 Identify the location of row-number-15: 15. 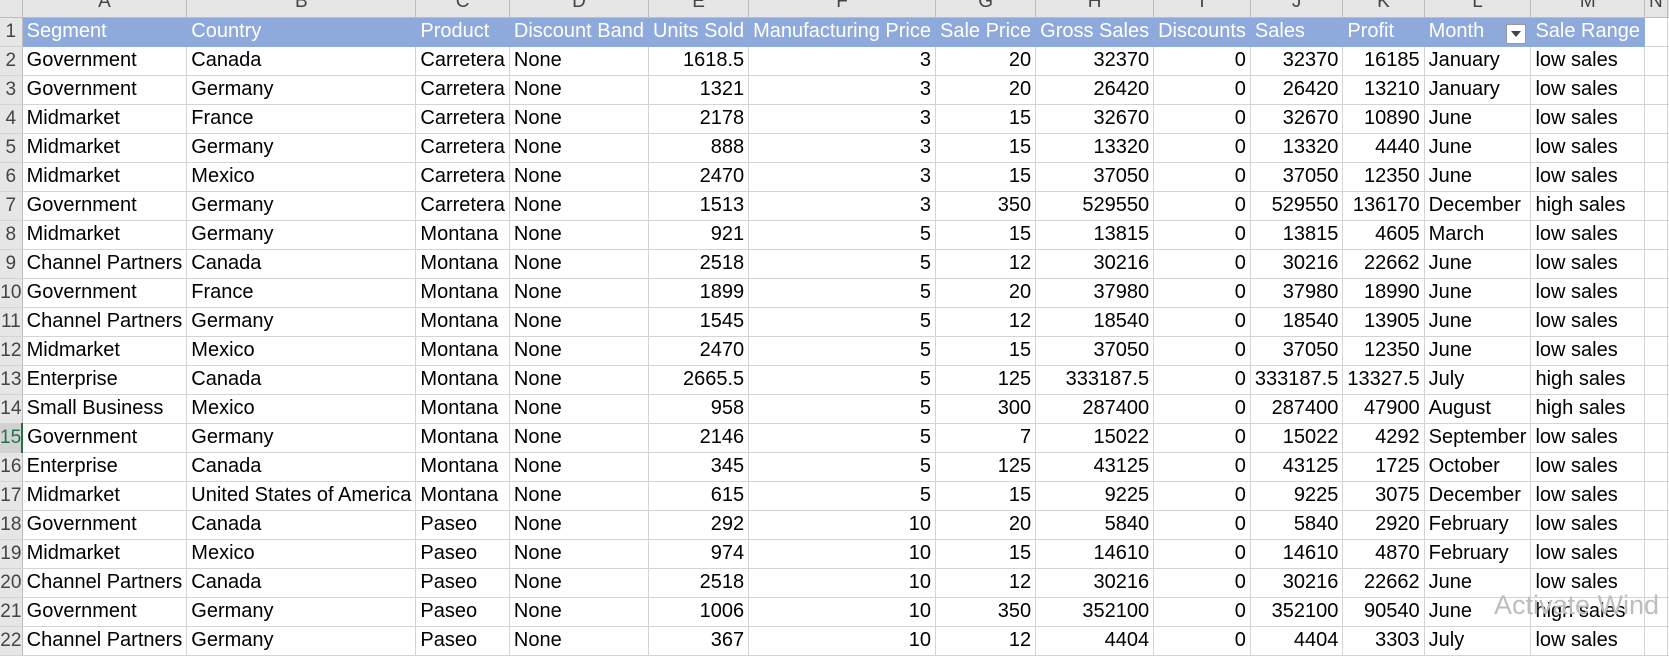
(12, 438).